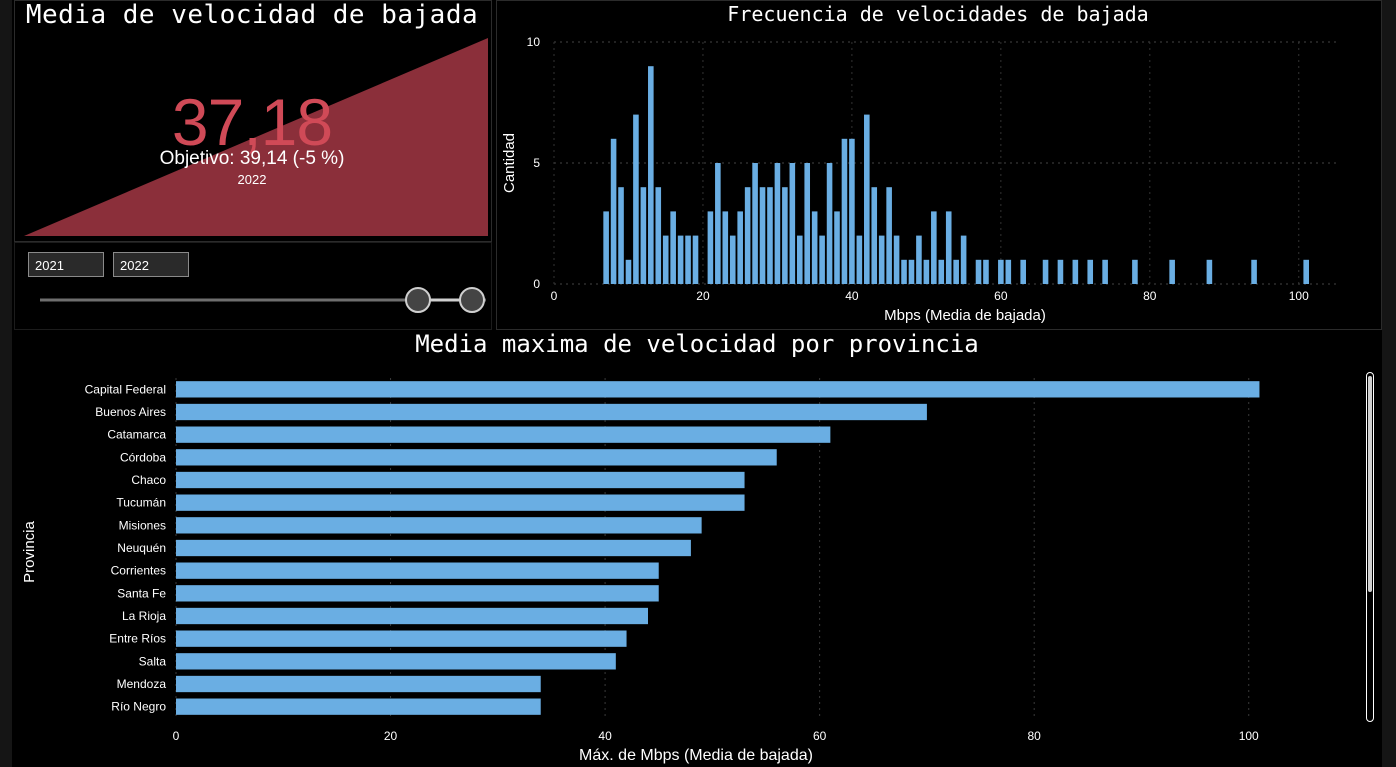  What do you see at coordinates (141, 593) in the screenshot?
I see `bar-category-label: Santa Fe` at bounding box center [141, 593].